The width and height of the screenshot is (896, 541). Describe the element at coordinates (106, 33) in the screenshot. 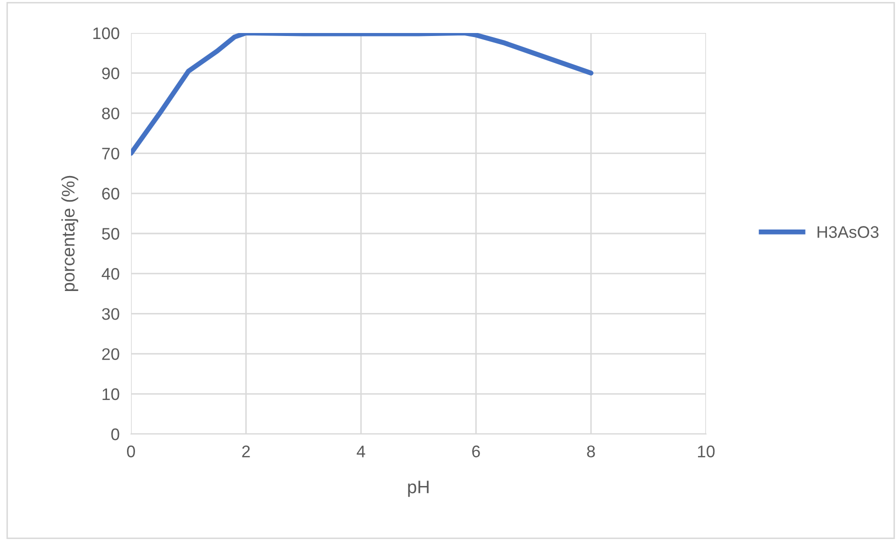

I see `y-tick-label: 100` at that location.